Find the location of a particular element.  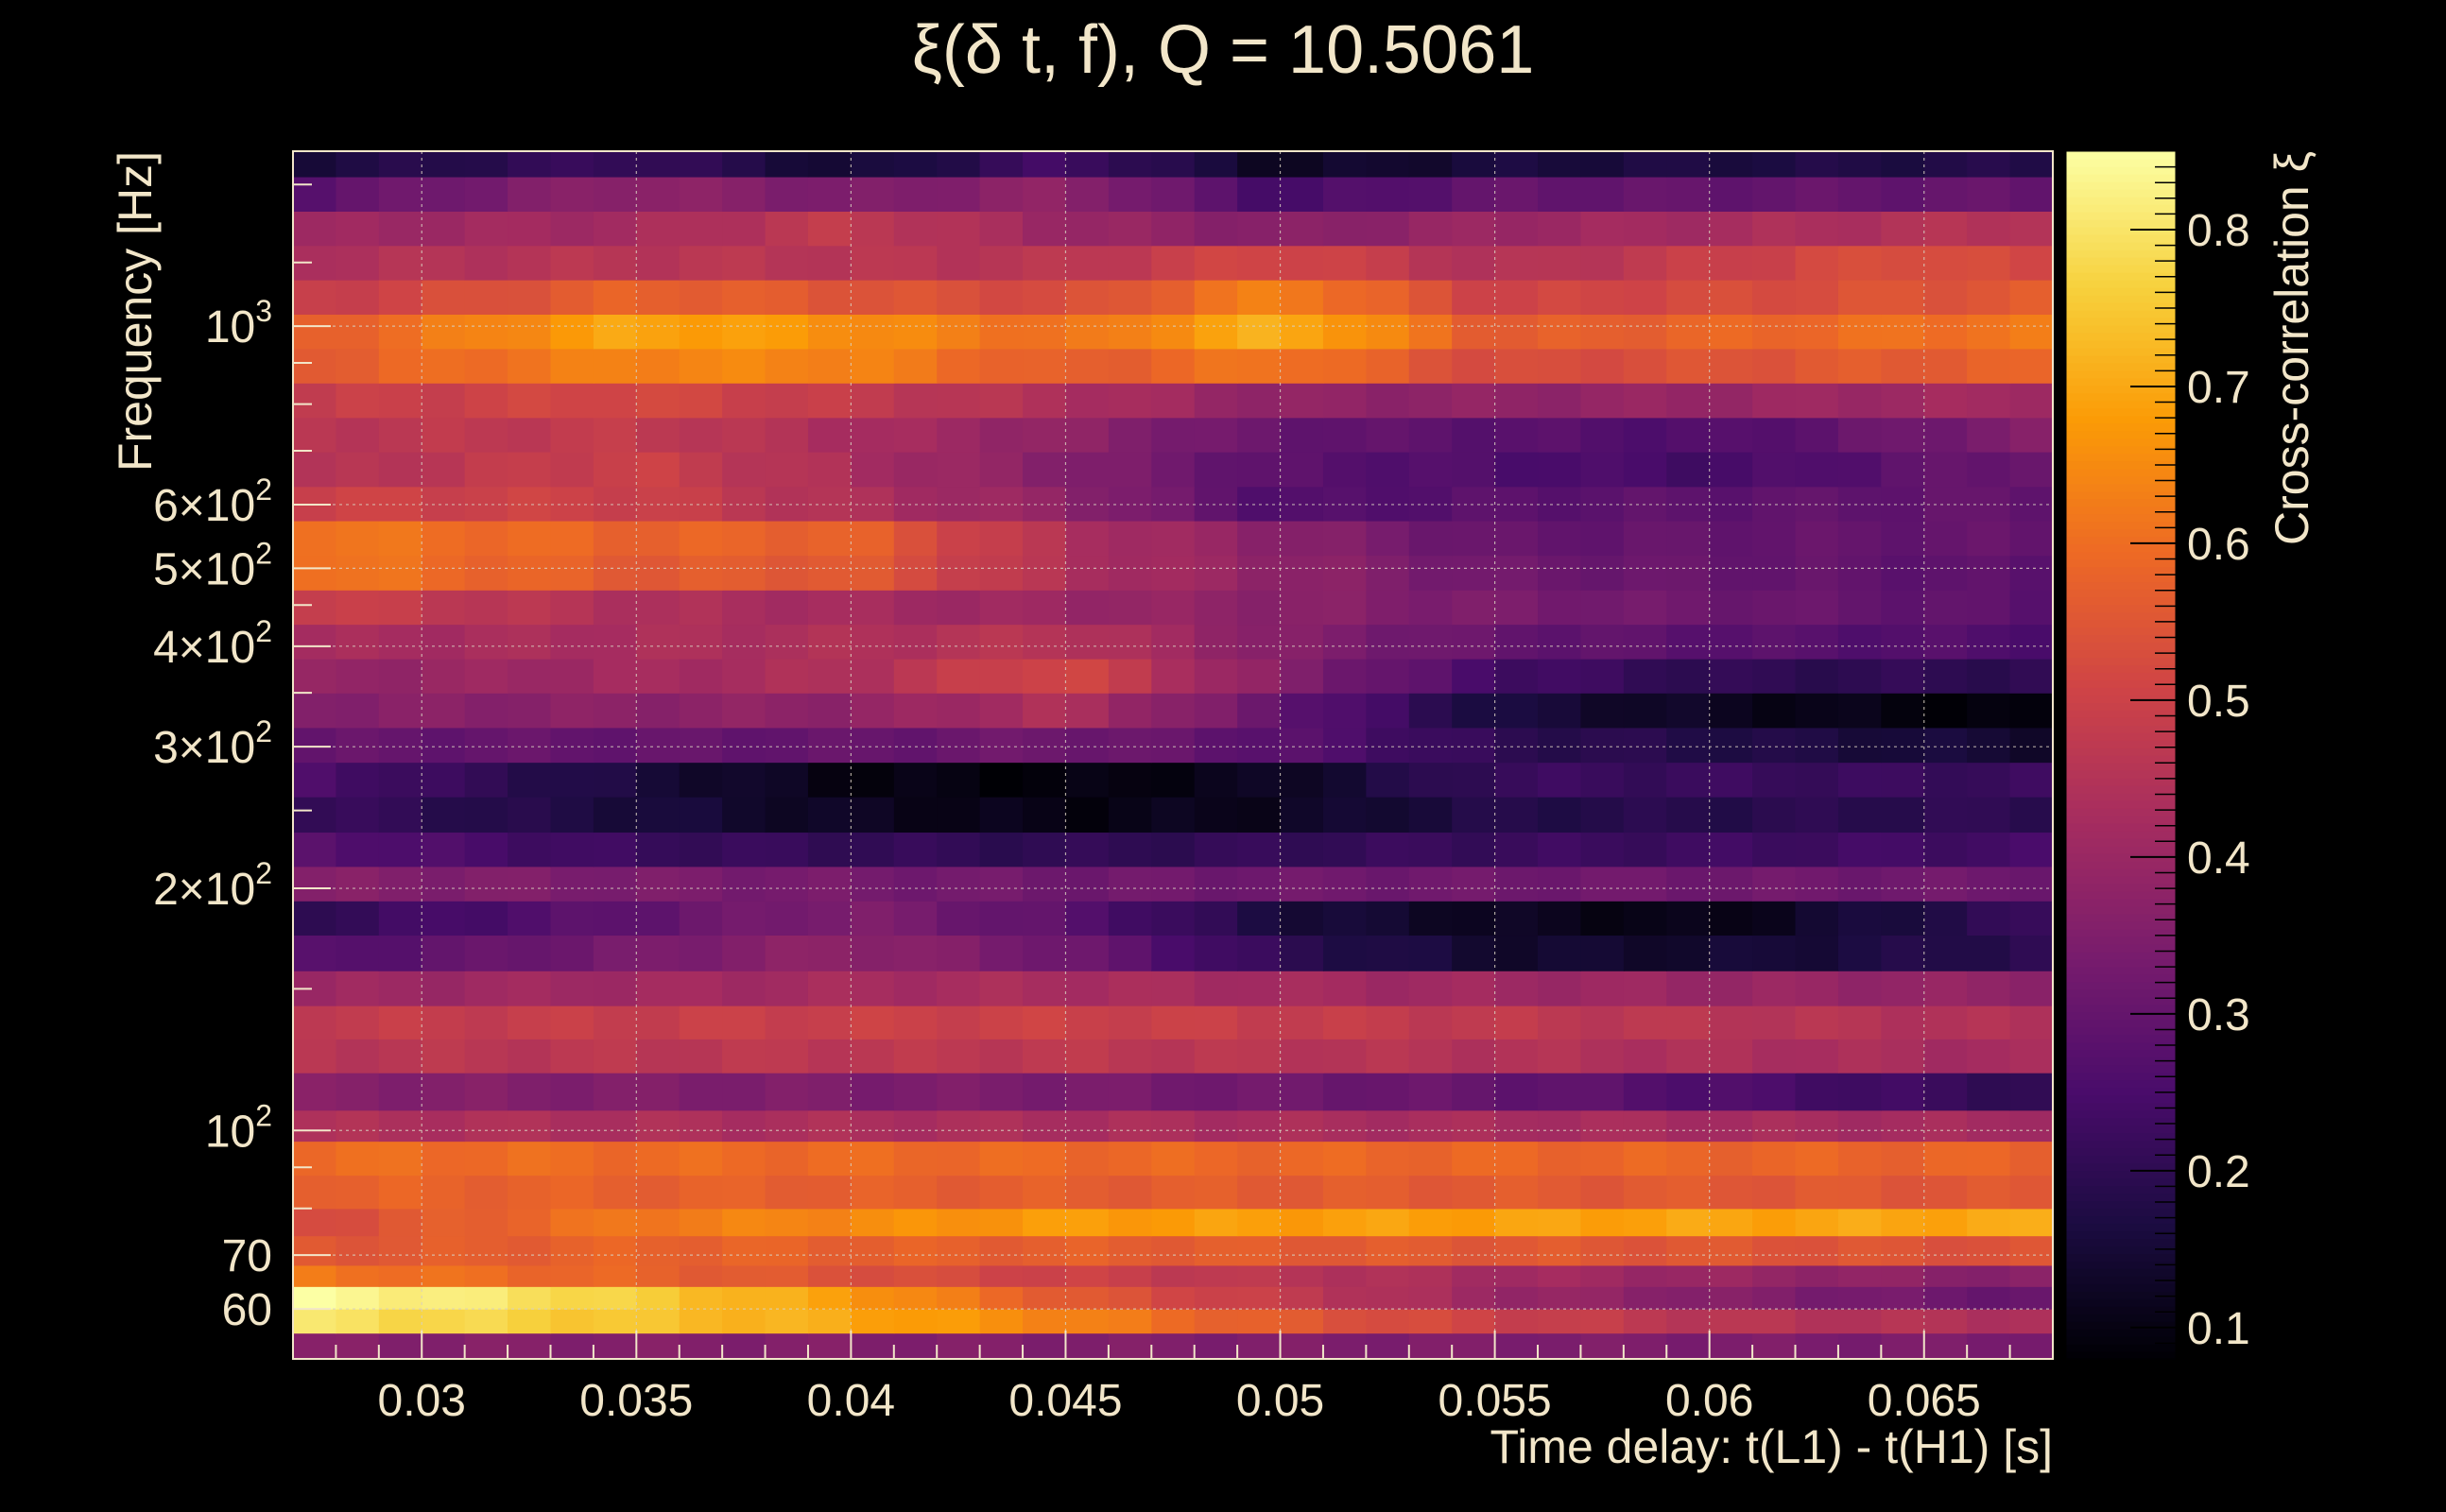

y-tick-label-exponent: 3 is located at coordinates (263, 311).